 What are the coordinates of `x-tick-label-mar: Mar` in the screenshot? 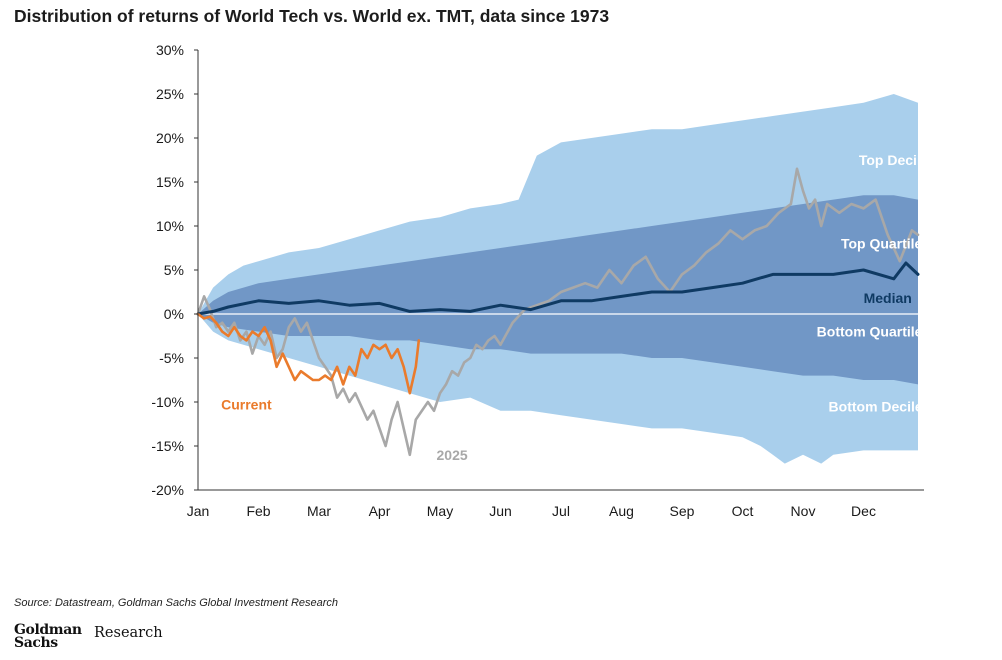 It's located at (319, 511).